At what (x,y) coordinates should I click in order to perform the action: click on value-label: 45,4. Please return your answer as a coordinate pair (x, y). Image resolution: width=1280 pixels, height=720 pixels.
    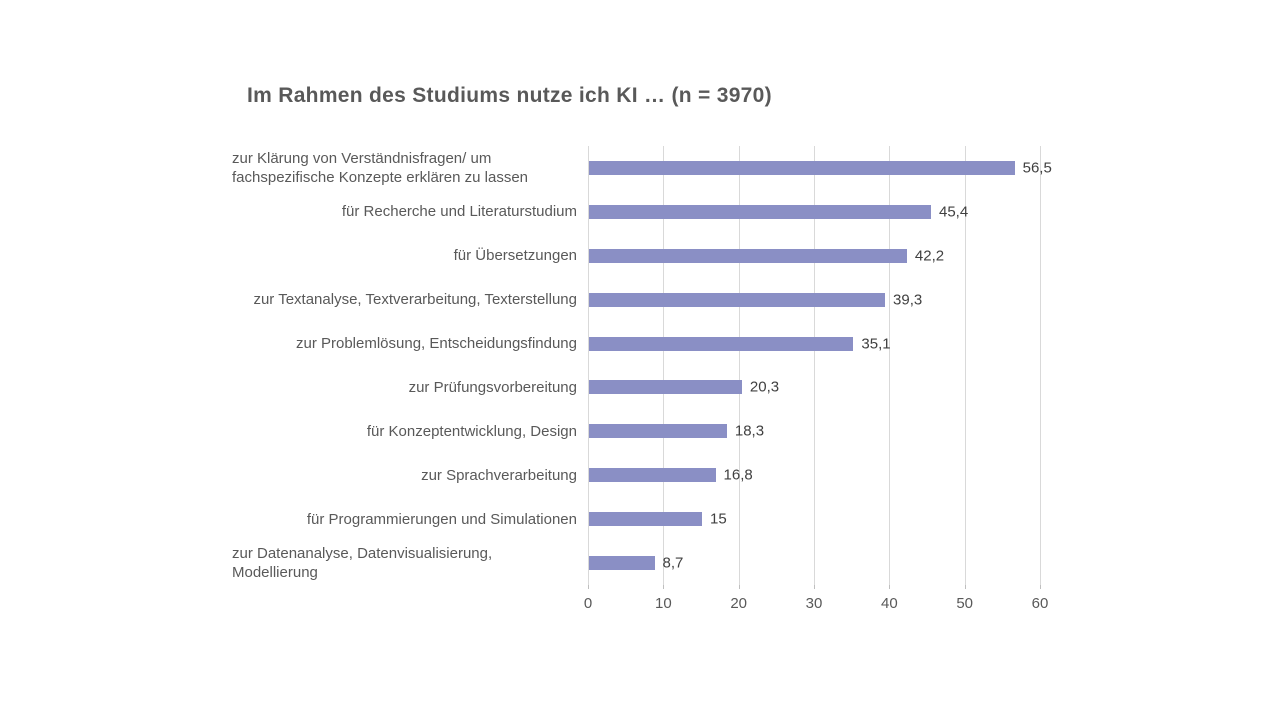
    Looking at the image, I should click on (954, 212).